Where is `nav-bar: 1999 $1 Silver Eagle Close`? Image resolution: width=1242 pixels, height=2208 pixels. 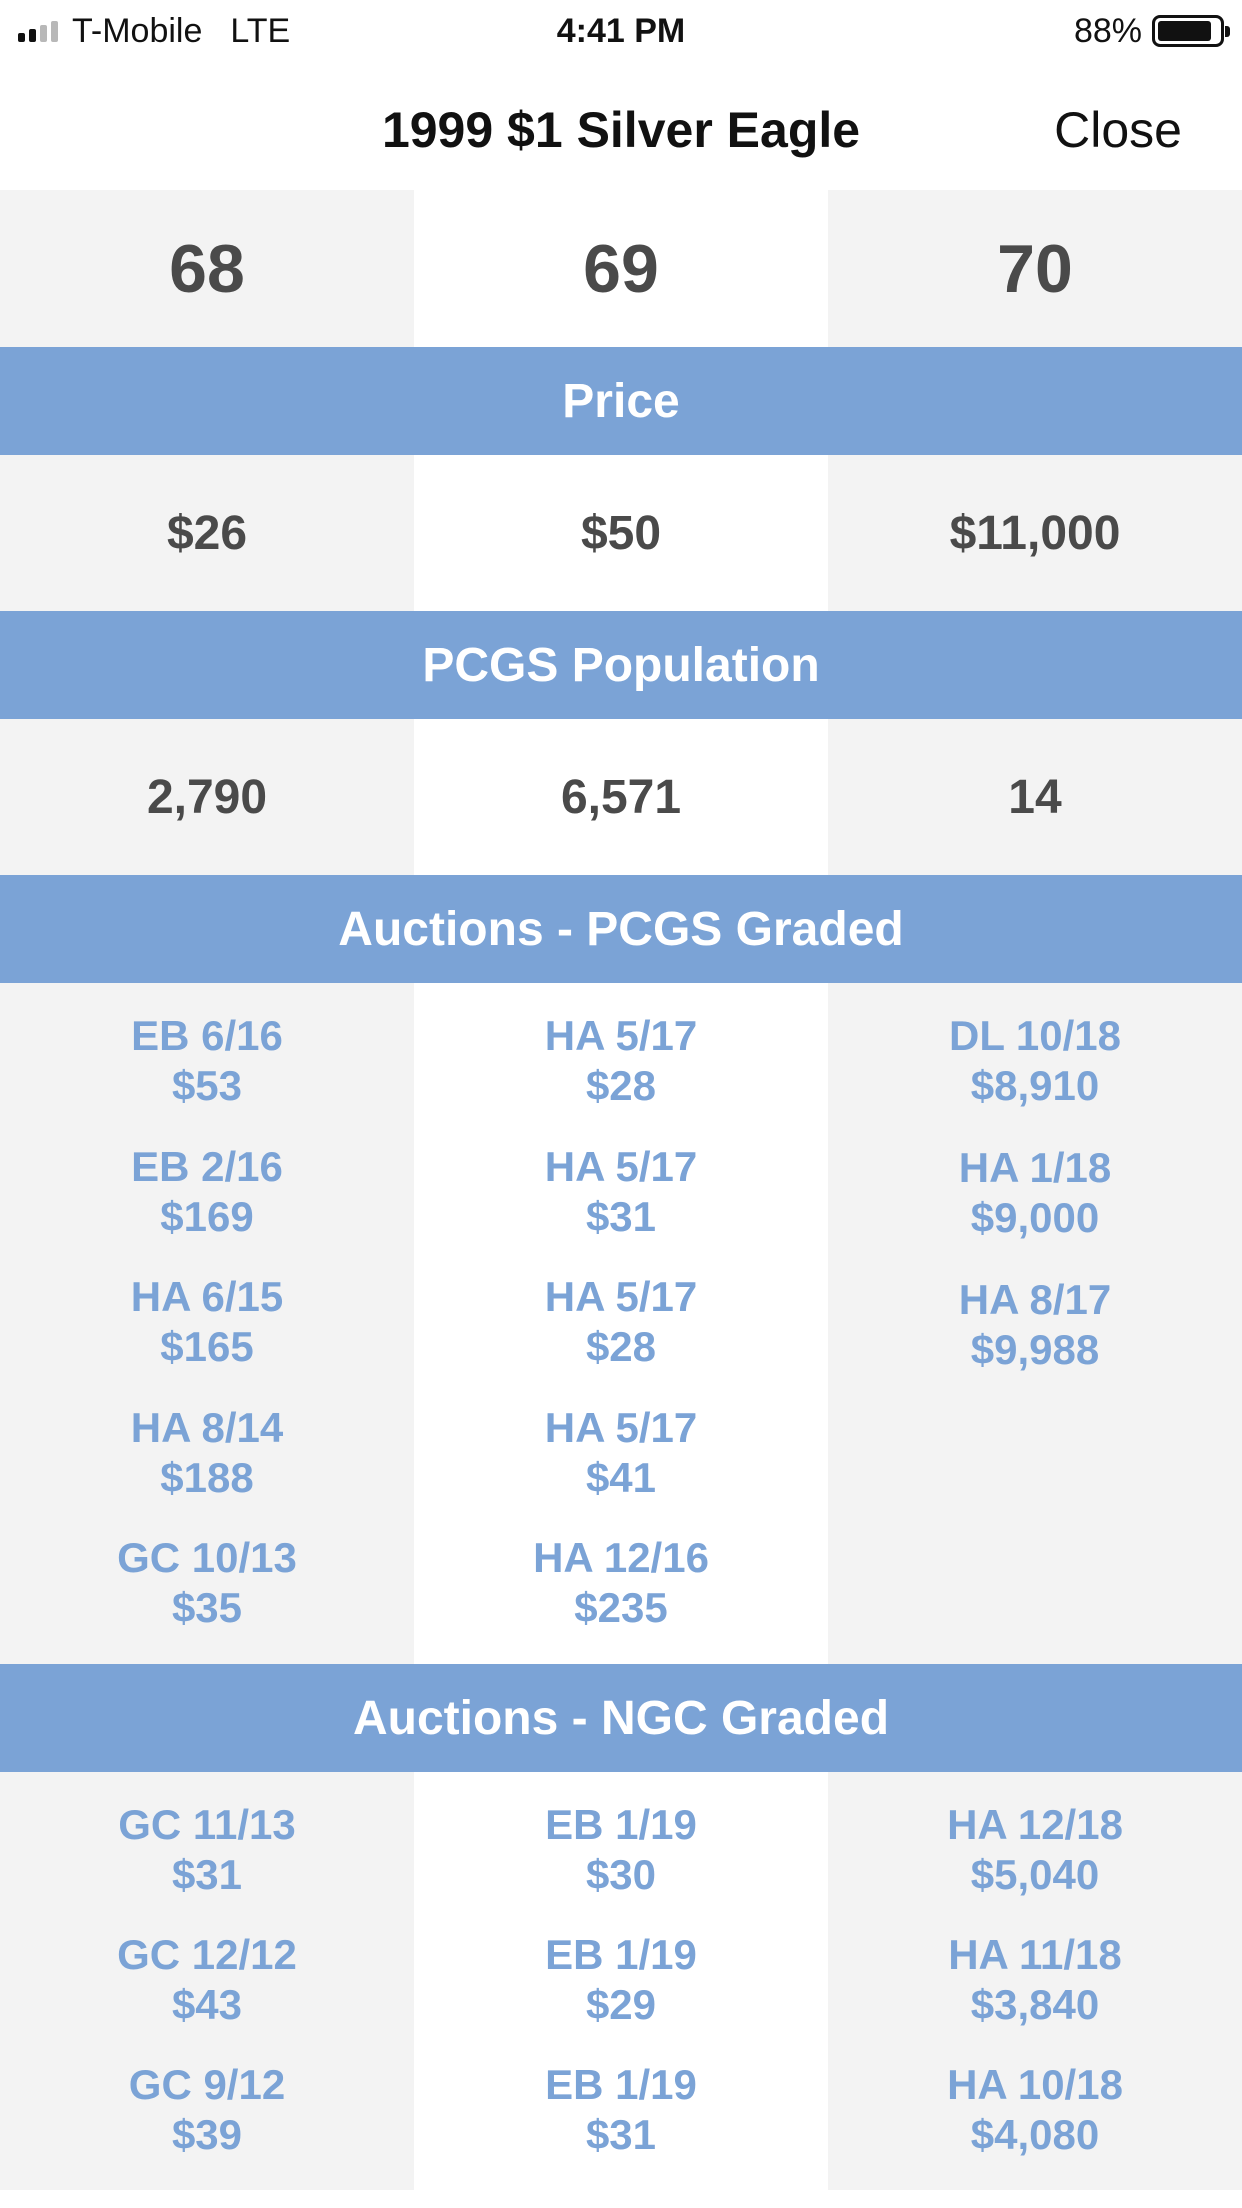 nav-bar: 1999 $1 Silver Eagle Close is located at coordinates (621, 126).